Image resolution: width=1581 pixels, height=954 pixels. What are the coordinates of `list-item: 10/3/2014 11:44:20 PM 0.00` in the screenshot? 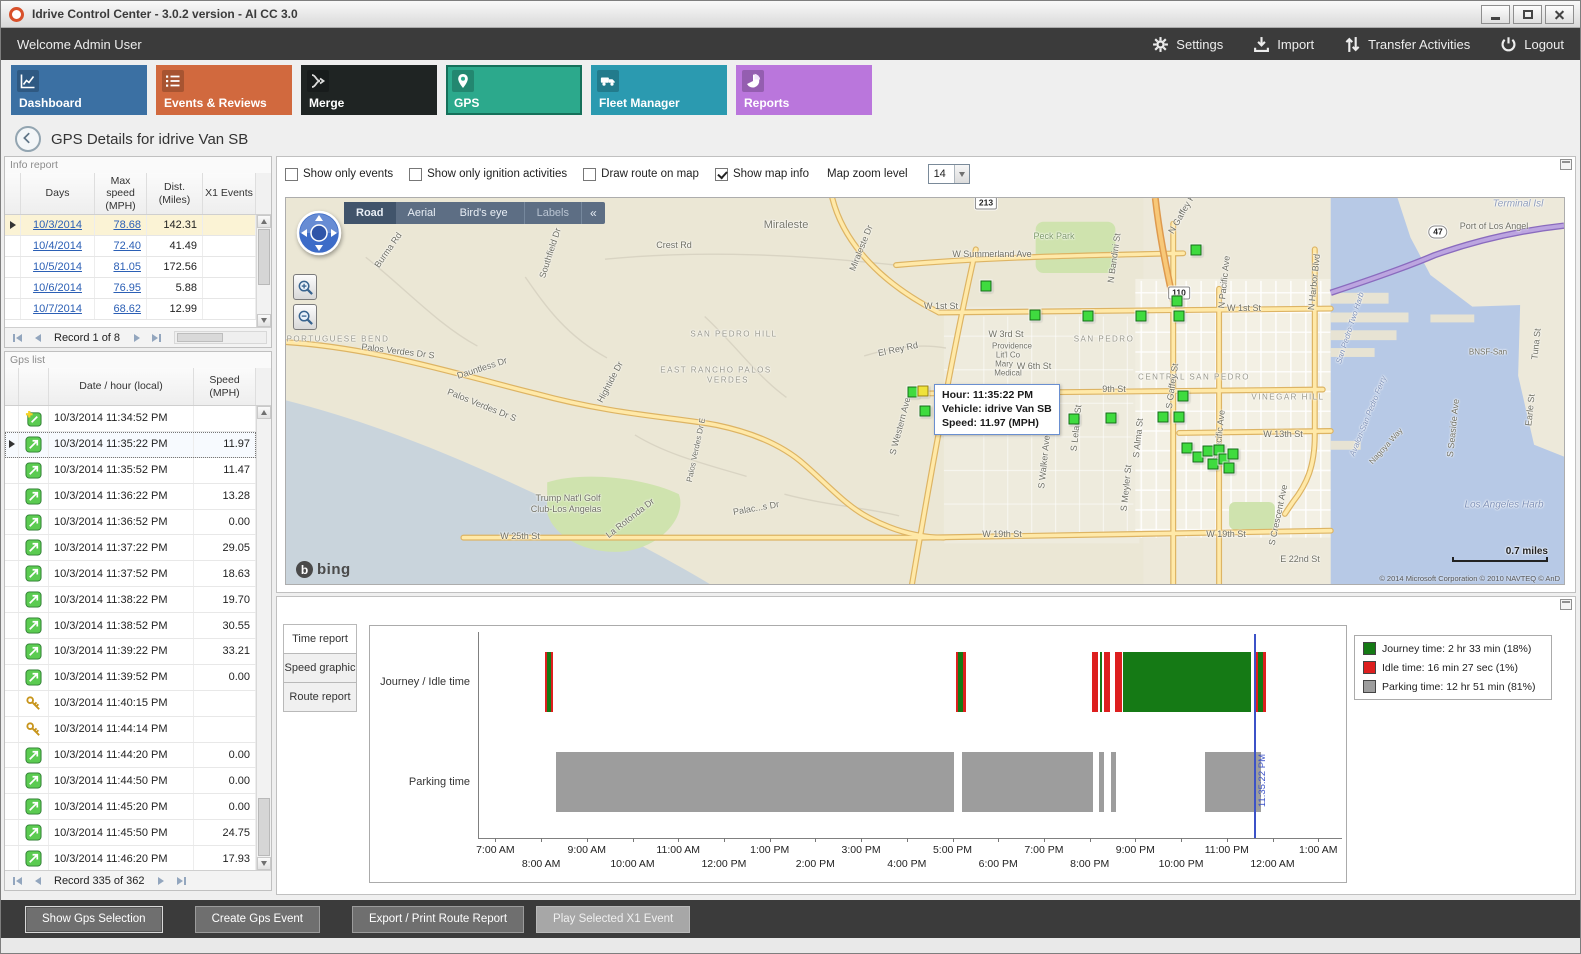 It's located at (130, 755).